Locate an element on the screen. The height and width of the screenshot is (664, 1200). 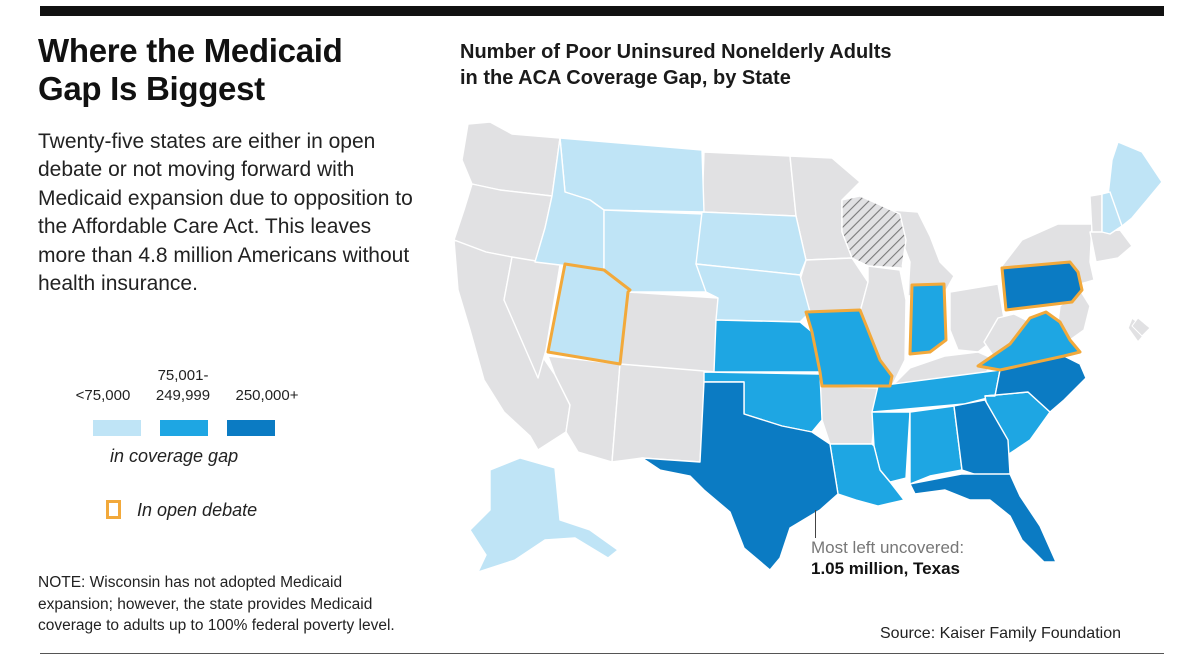
headline-line-1: Where the Medicaid is located at coordinates (190, 50).